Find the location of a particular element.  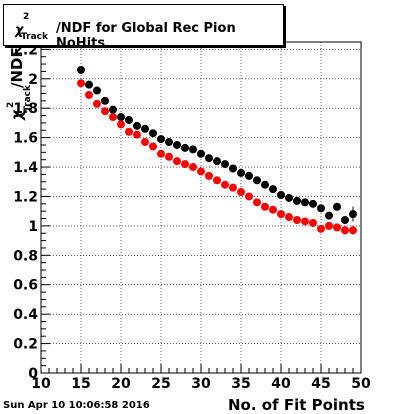

x-tick-label: 15 is located at coordinates (80, 384).